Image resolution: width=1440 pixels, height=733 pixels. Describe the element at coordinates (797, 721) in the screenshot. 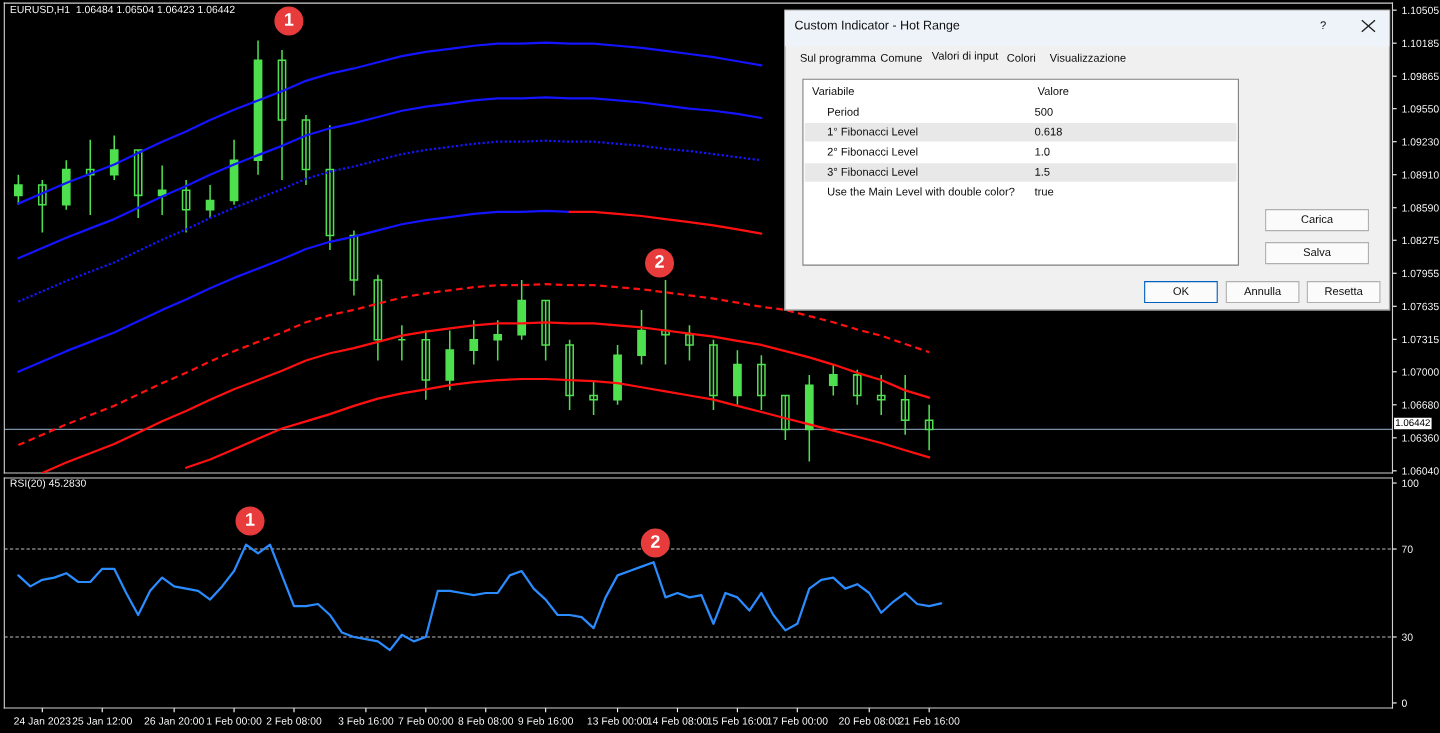

I see `x-tick-label: 17 Feb 00:00` at that location.